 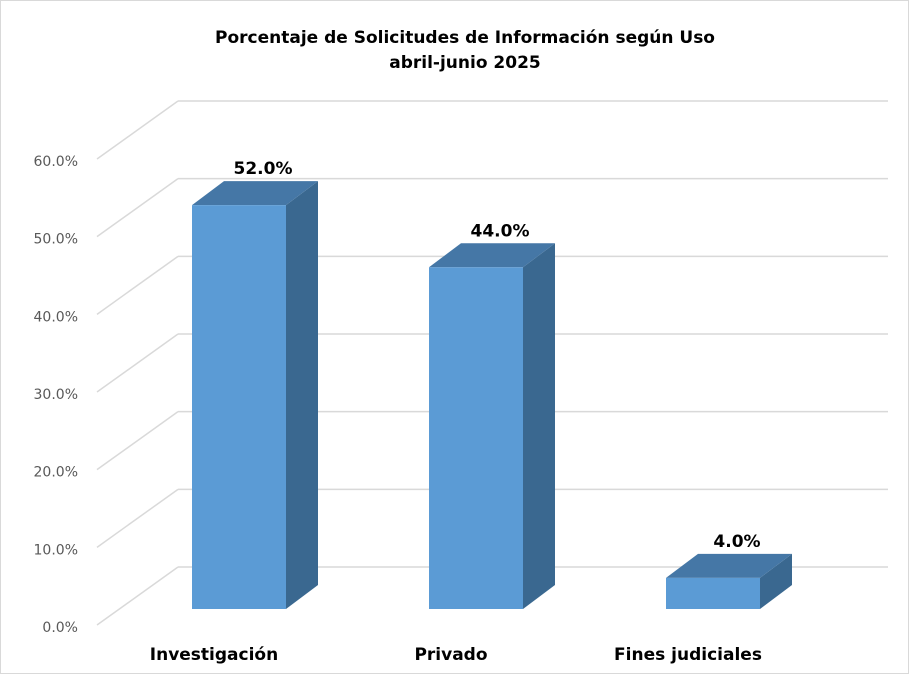 I want to click on y-tick-label: 40.0%, so click(x=56, y=317).